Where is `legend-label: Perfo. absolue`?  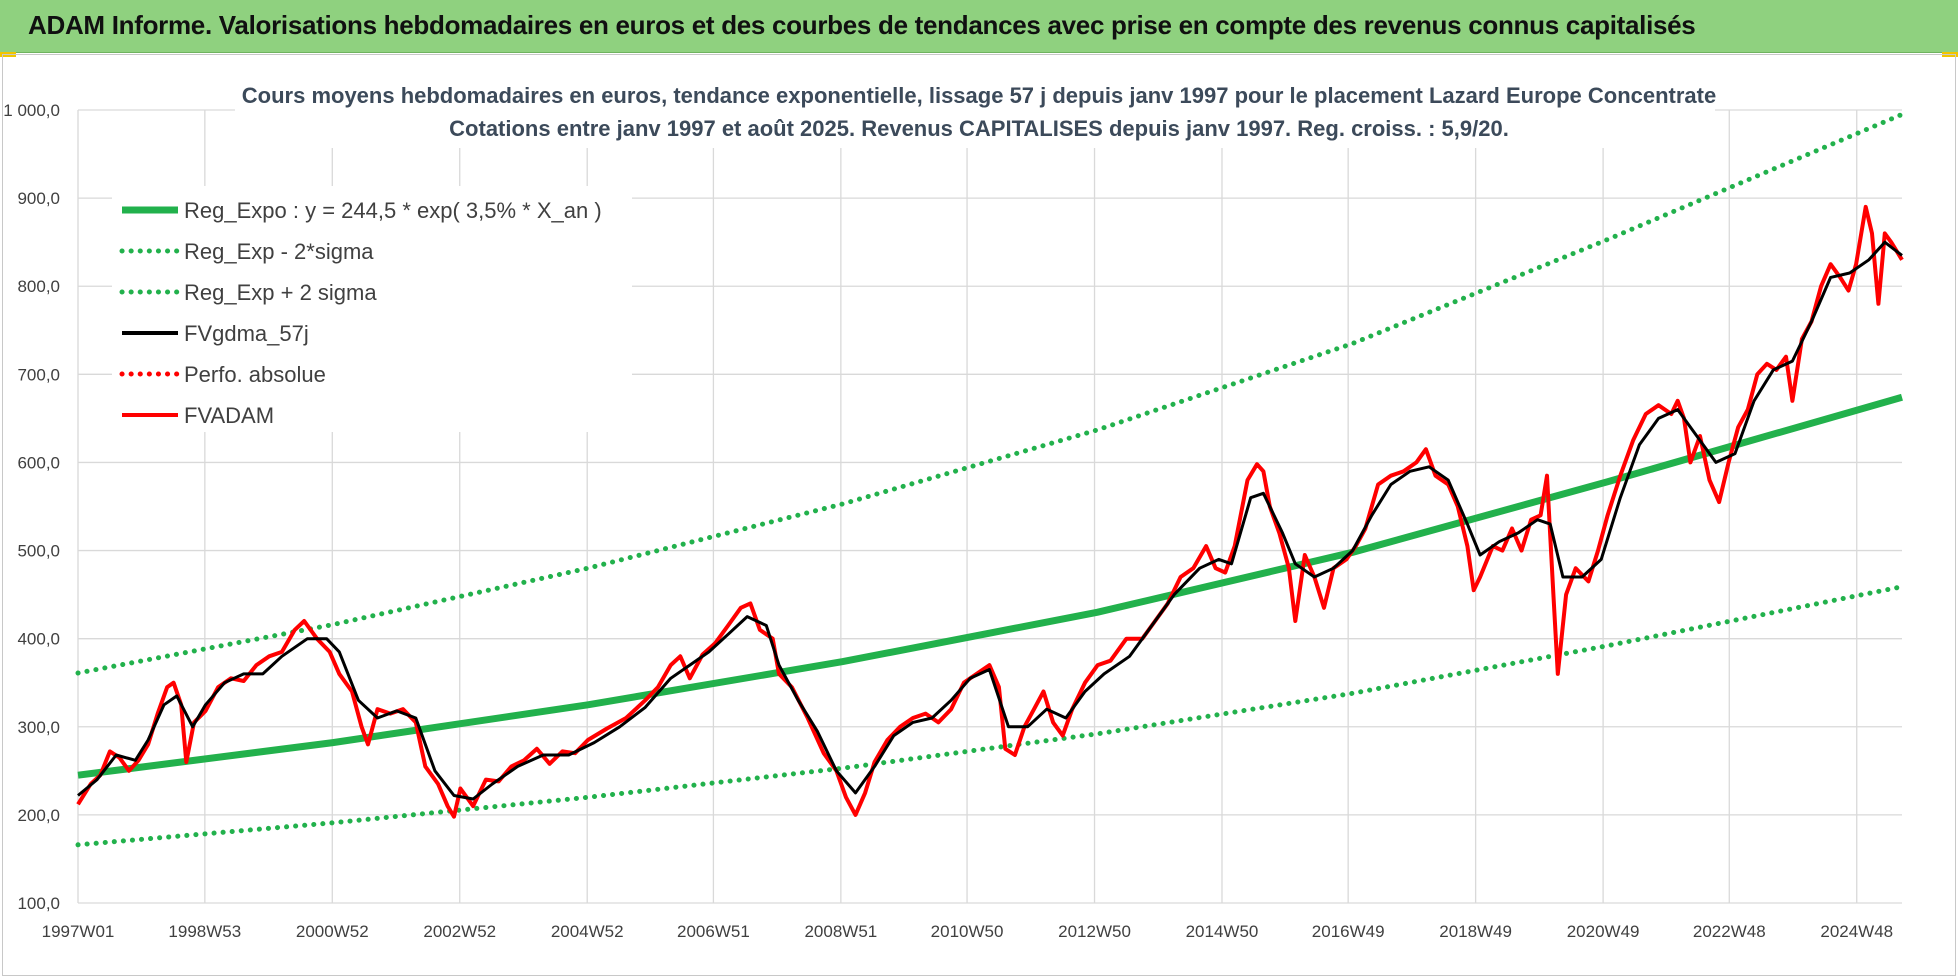 legend-label: Perfo. absolue is located at coordinates (255, 374).